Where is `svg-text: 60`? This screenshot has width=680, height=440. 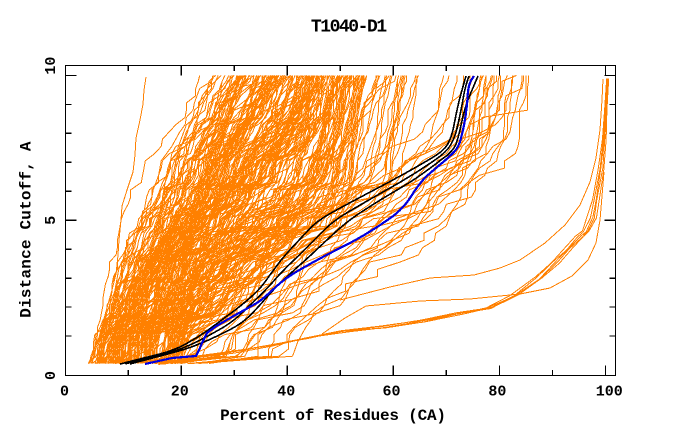 svg-text: 60 is located at coordinates (391, 391).